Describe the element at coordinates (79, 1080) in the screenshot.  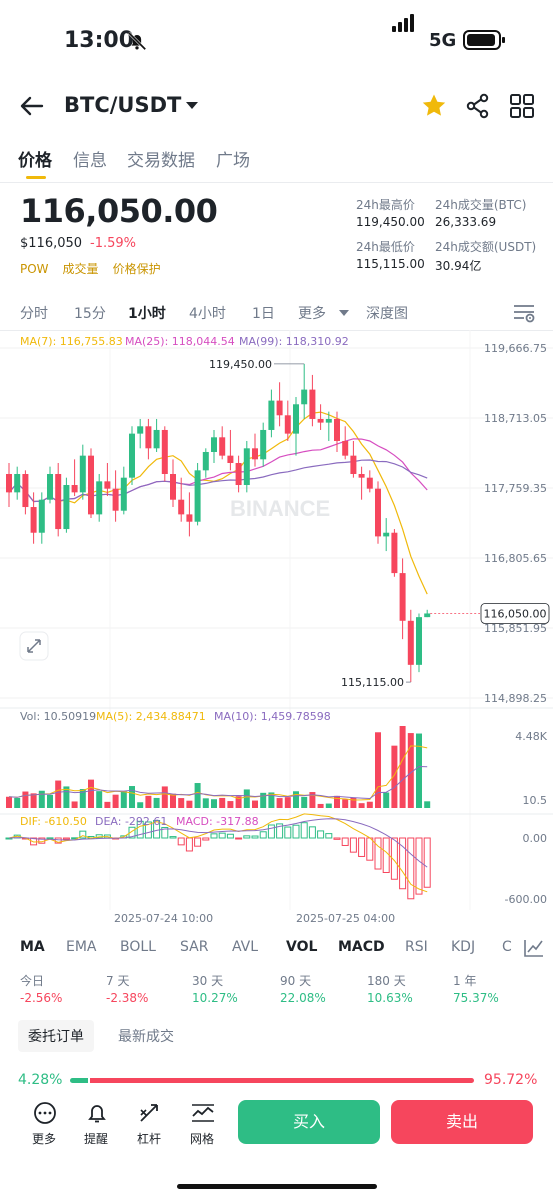
I see `buy-ratio-bar` at that location.